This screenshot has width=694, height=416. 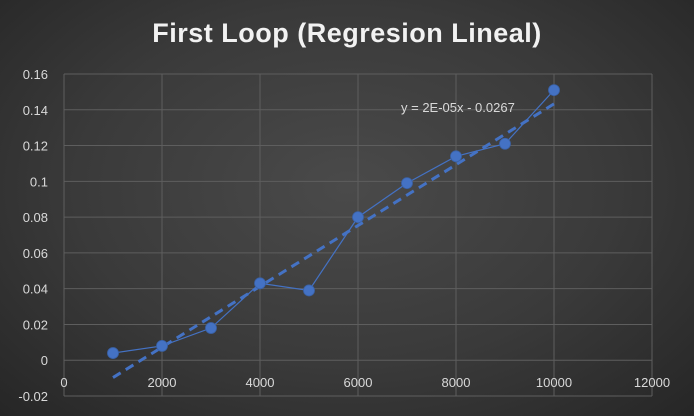 What do you see at coordinates (260, 382) in the screenshot?
I see `x-tick-label: 4000` at bounding box center [260, 382].